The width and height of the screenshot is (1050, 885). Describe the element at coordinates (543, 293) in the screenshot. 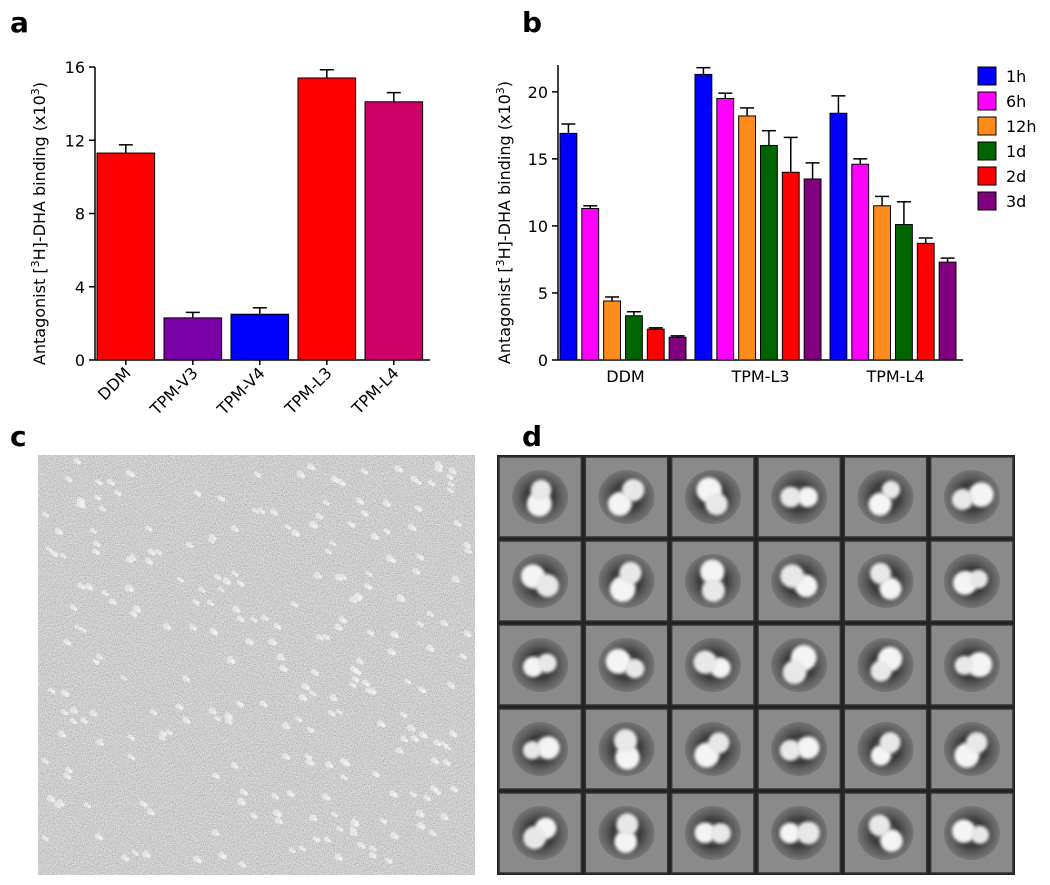

I see `y-tick-label: 5` at that location.